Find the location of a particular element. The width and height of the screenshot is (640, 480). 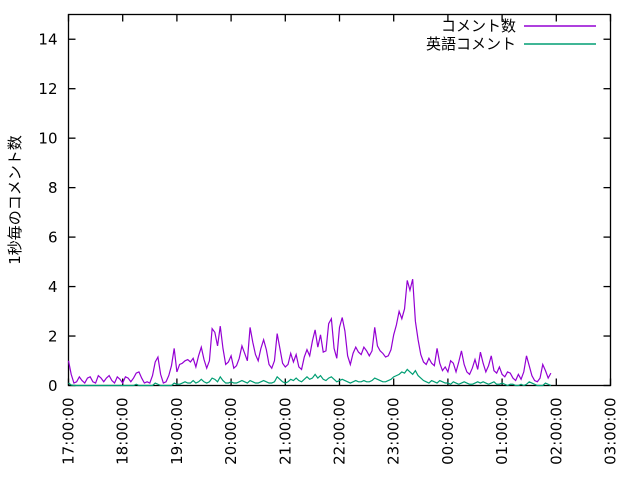

y-axis-title: 1秒毎のコメント数 is located at coordinates (15, 200).